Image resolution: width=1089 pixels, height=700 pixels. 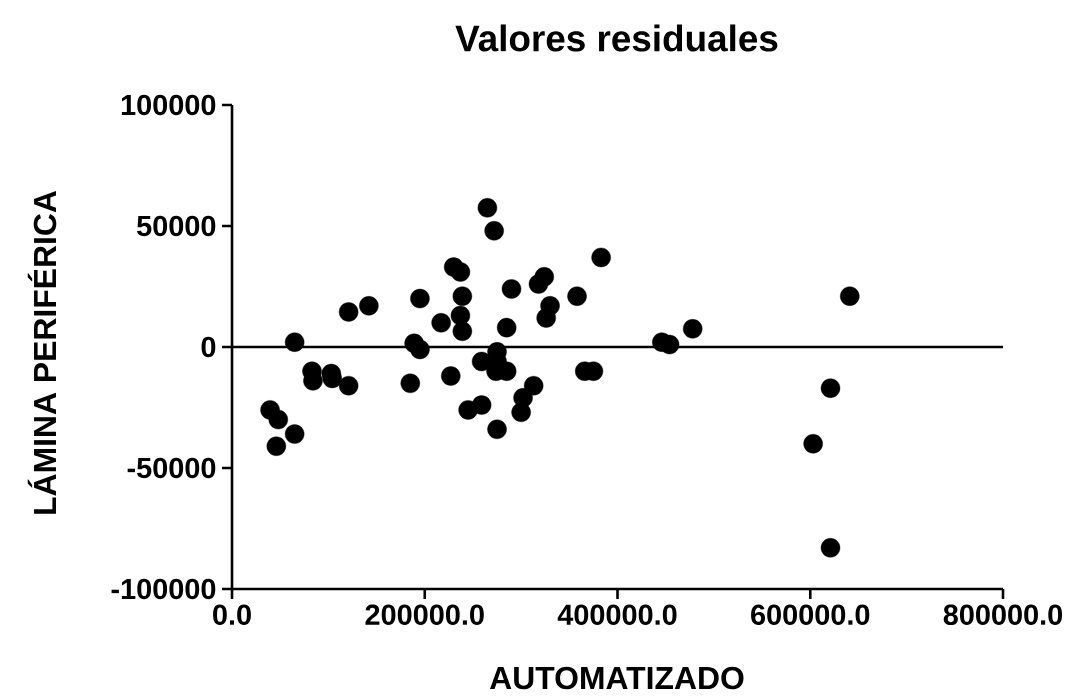 What do you see at coordinates (424, 614) in the screenshot?
I see `x-tick-label: 200000.0` at bounding box center [424, 614].